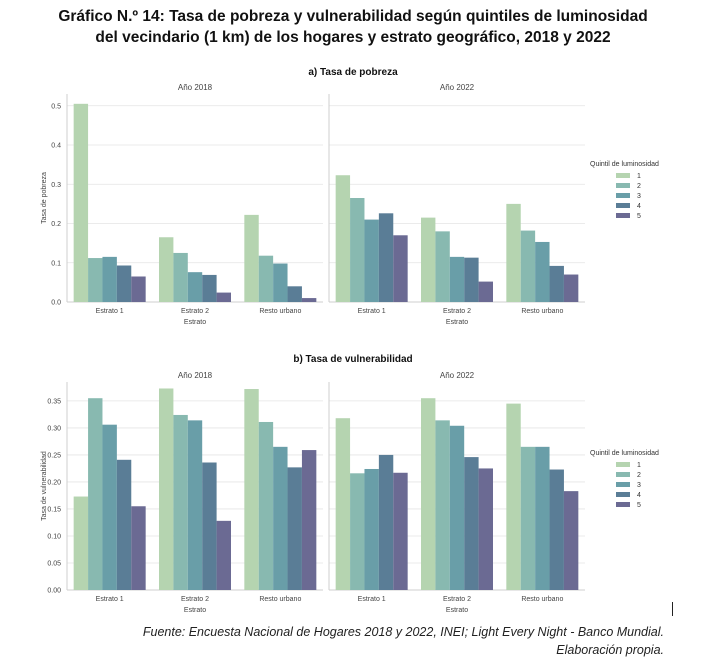 Image resolution: width=706 pixels, height=670 pixels. What do you see at coordinates (54, 482) in the screenshot?
I see `vulnerability-ytick-label: 0.20` at bounding box center [54, 482].